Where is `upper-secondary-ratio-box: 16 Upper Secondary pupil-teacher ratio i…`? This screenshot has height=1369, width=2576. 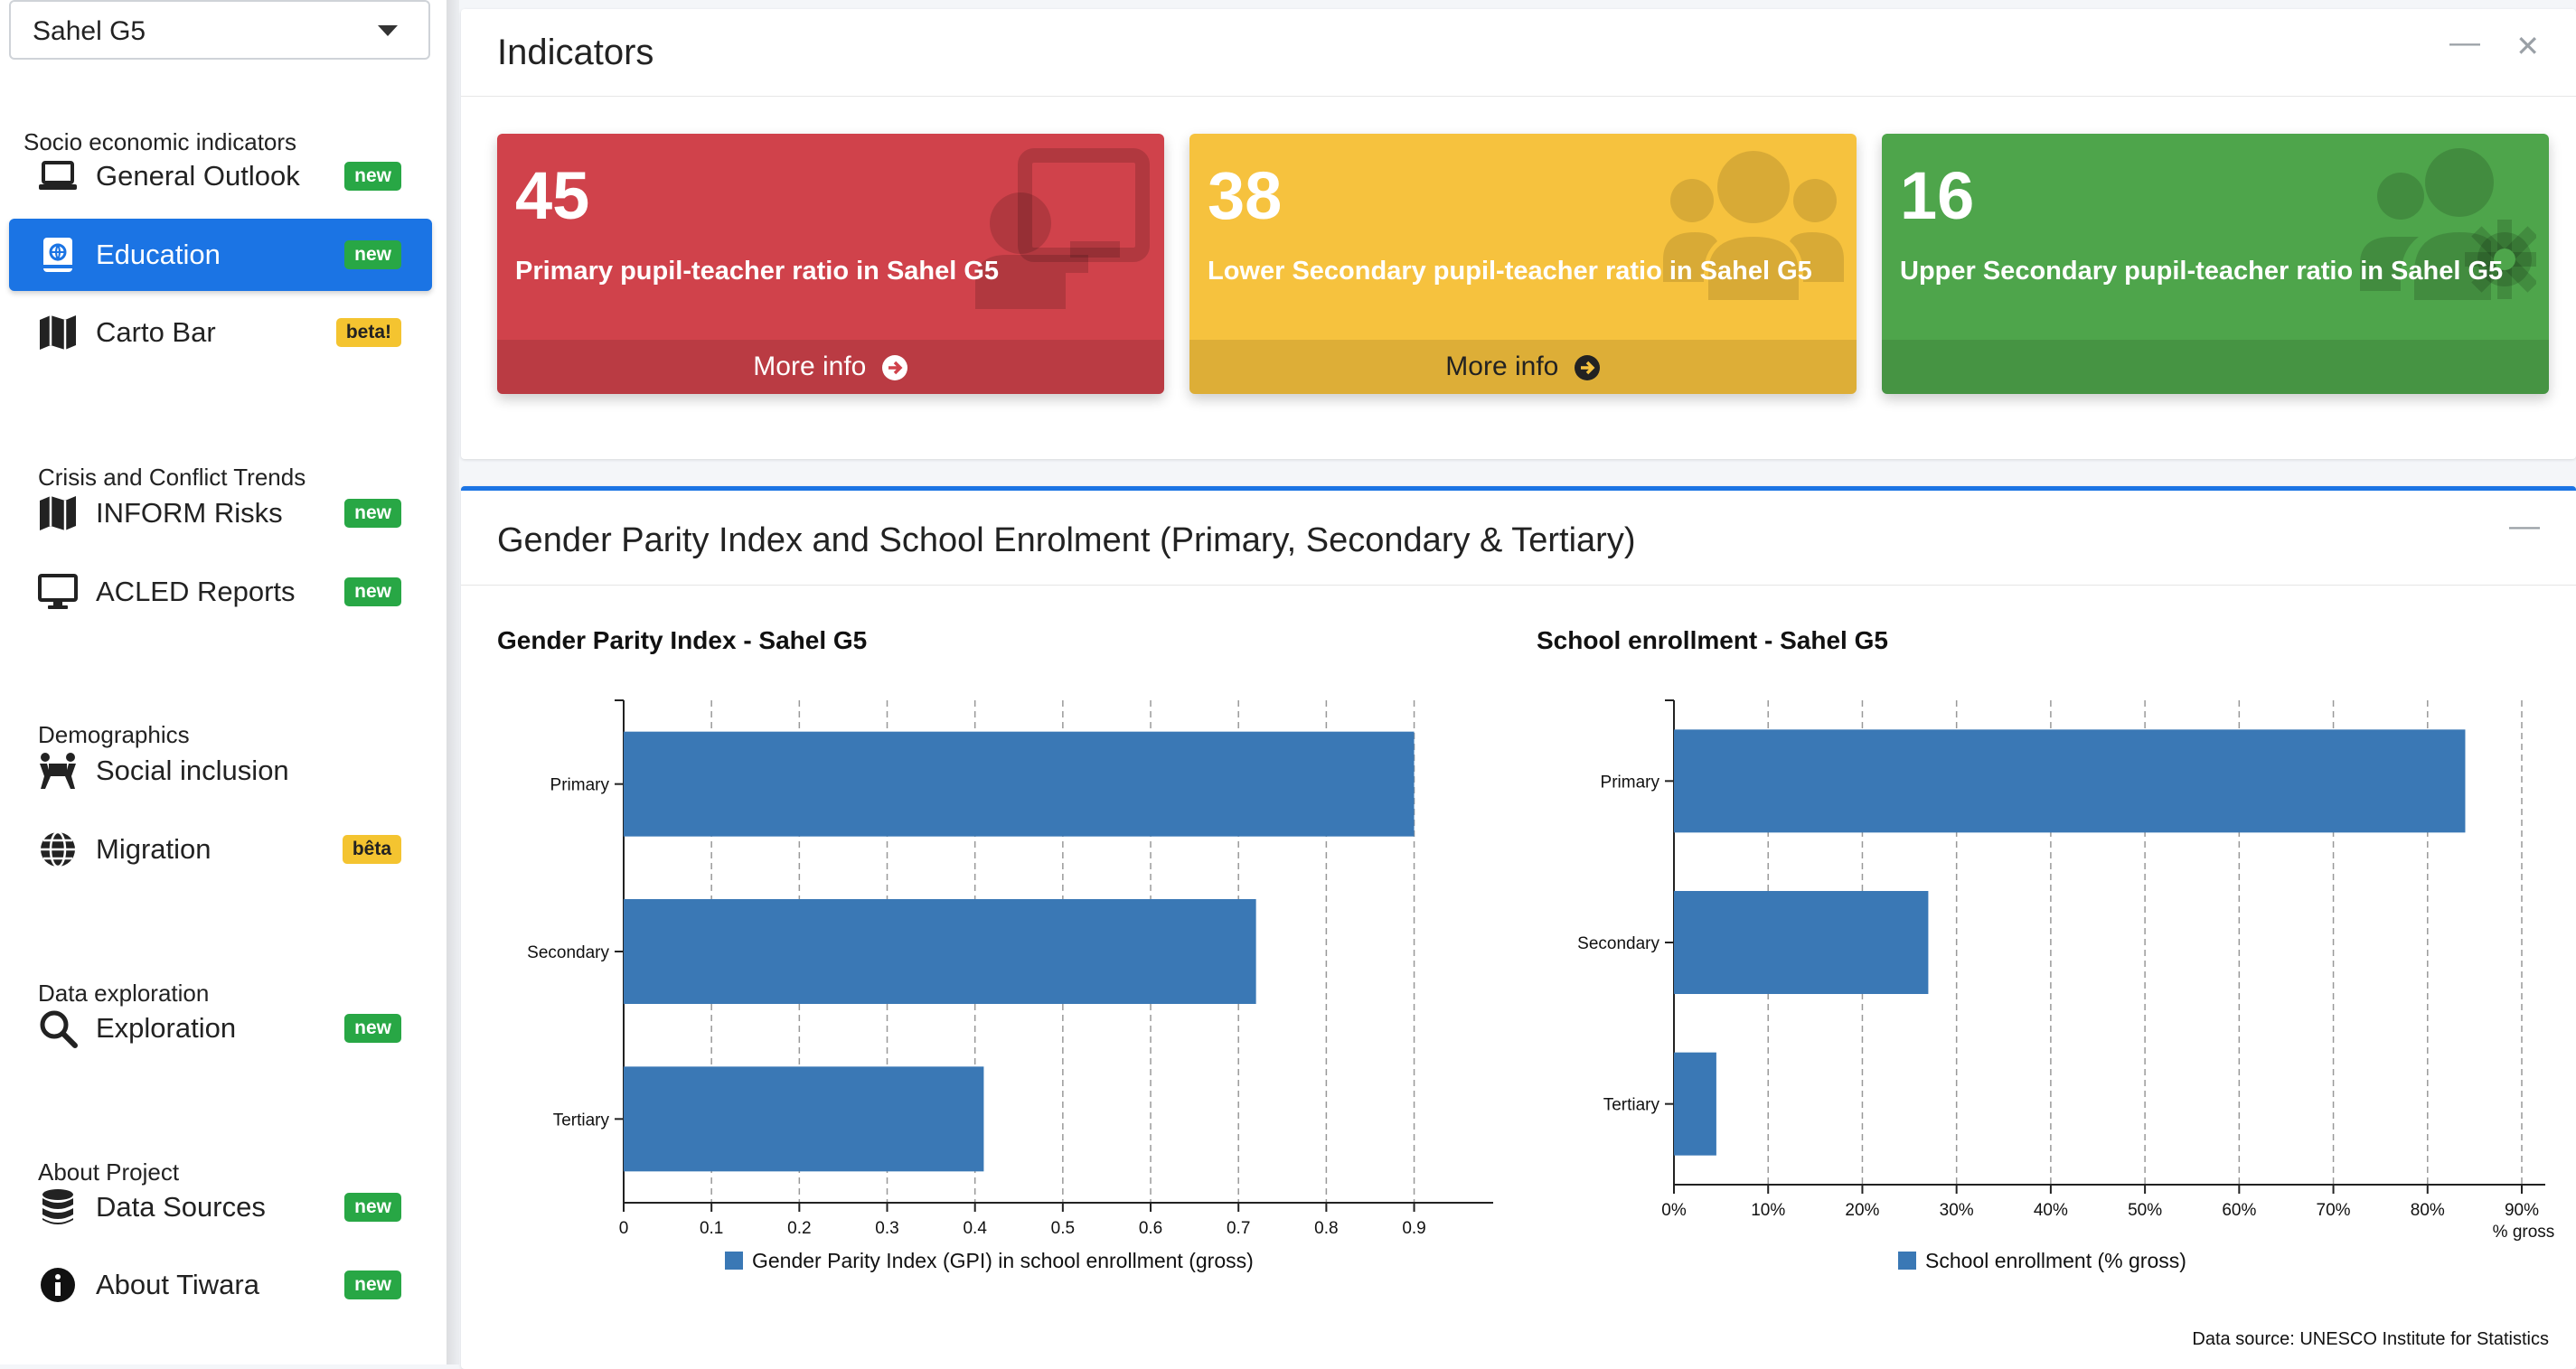
upper-secondary-ratio-box: 16 Upper Secondary pupil-teacher ratio i… is located at coordinates (2215, 264).